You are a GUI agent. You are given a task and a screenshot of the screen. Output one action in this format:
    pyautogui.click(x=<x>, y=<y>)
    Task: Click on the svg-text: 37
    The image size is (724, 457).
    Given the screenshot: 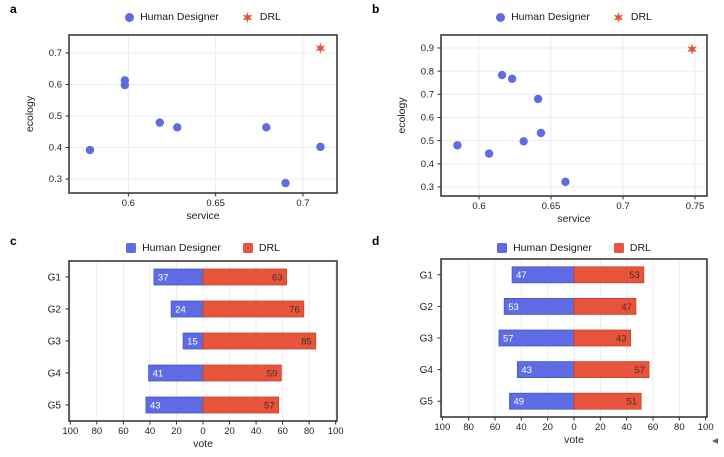 What is the action you would take?
    pyautogui.click(x=163, y=277)
    